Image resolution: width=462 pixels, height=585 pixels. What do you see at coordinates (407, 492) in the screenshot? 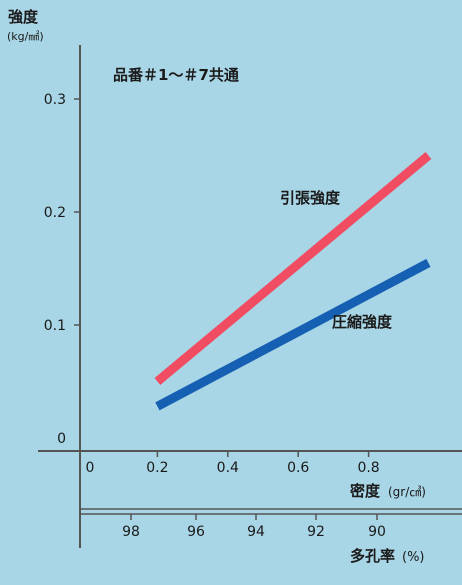
I see `x-axis-unit: (gr/㎤)` at bounding box center [407, 492].